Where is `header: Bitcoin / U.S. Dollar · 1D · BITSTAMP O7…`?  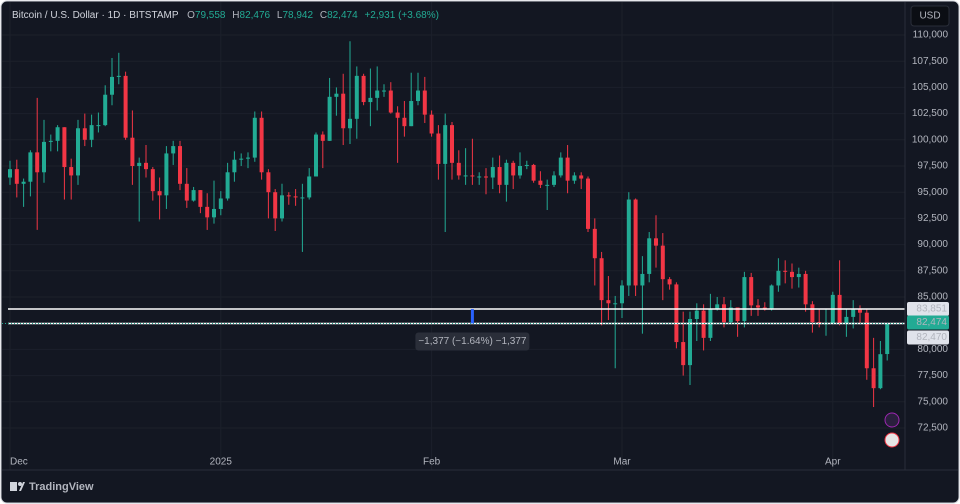
header: Bitcoin / U.S. Dollar · 1D · BITSTAMP O7… is located at coordinates (225, 15).